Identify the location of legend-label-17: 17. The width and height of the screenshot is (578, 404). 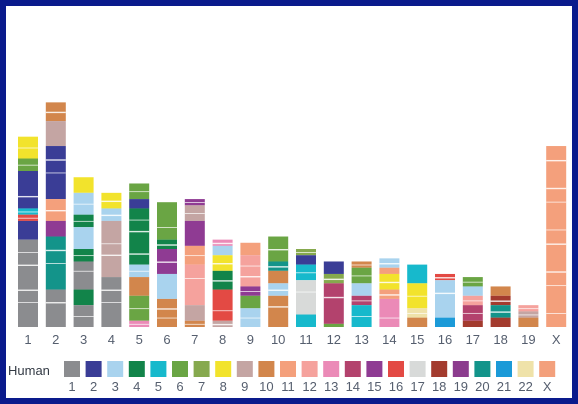
(417, 386).